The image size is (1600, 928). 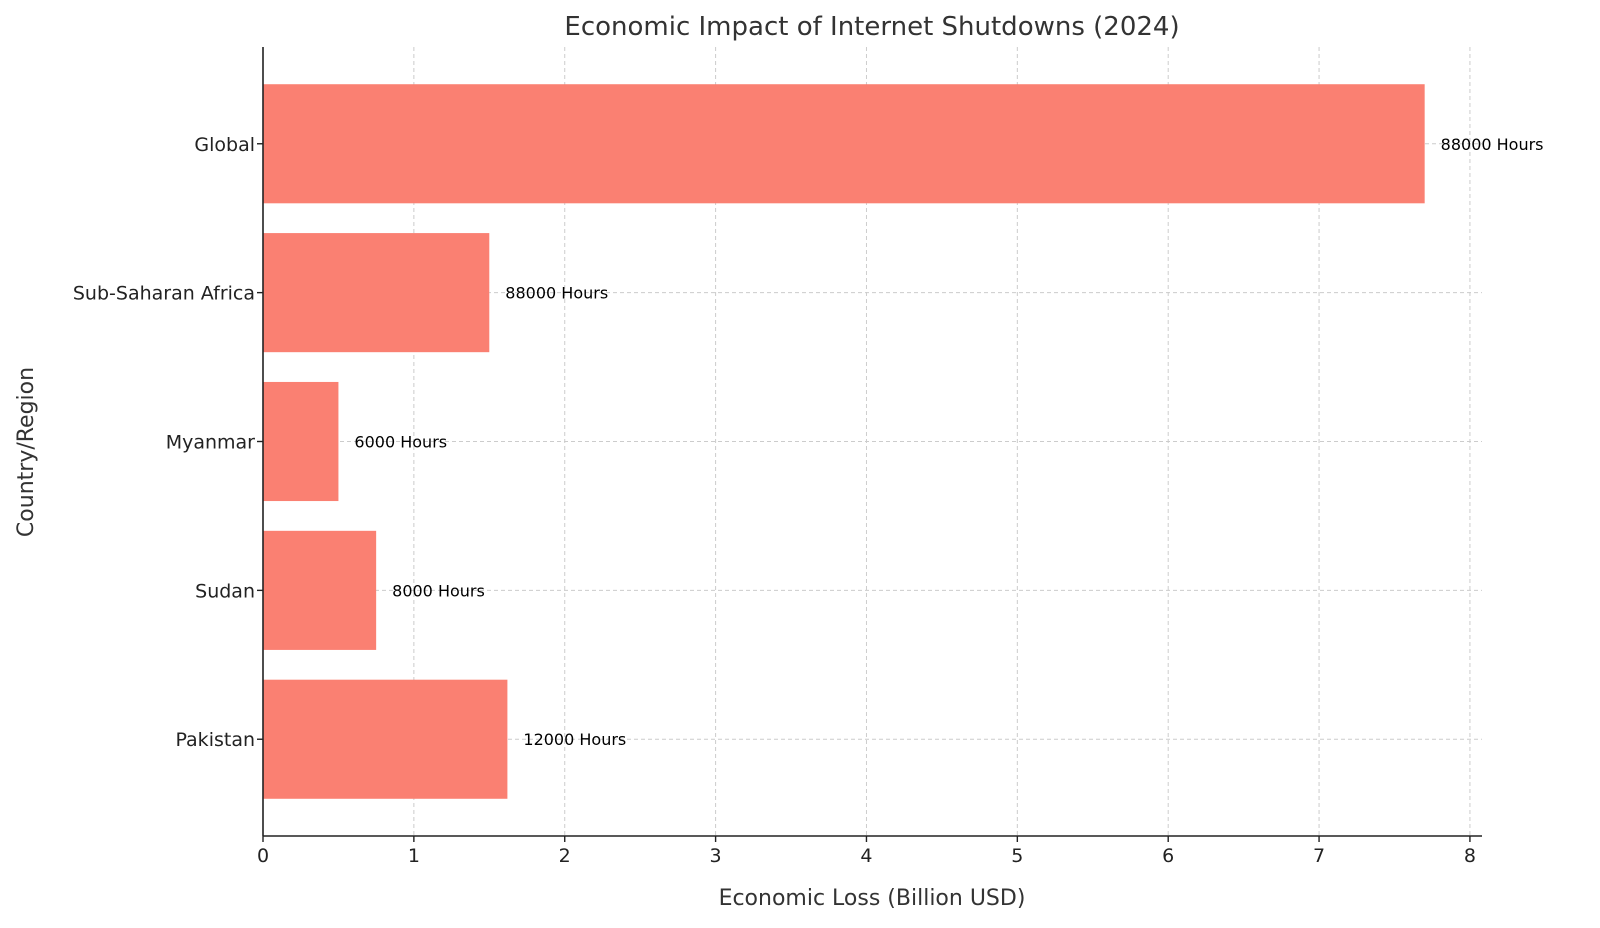 What do you see at coordinates (866, 856) in the screenshot?
I see `x-tick-label: 4` at bounding box center [866, 856].